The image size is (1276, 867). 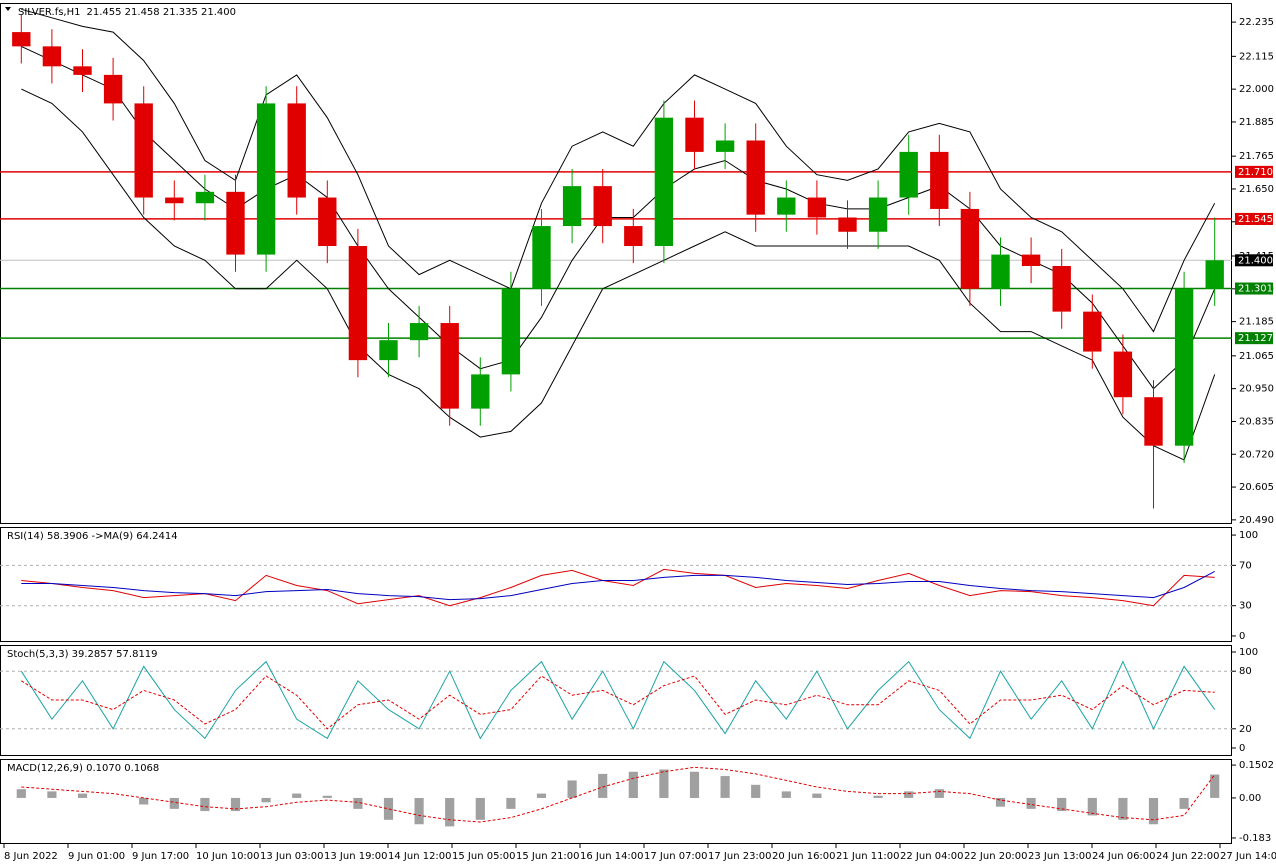 I want to click on y-tick-label: 21.185, so click(x=1256, y=322).